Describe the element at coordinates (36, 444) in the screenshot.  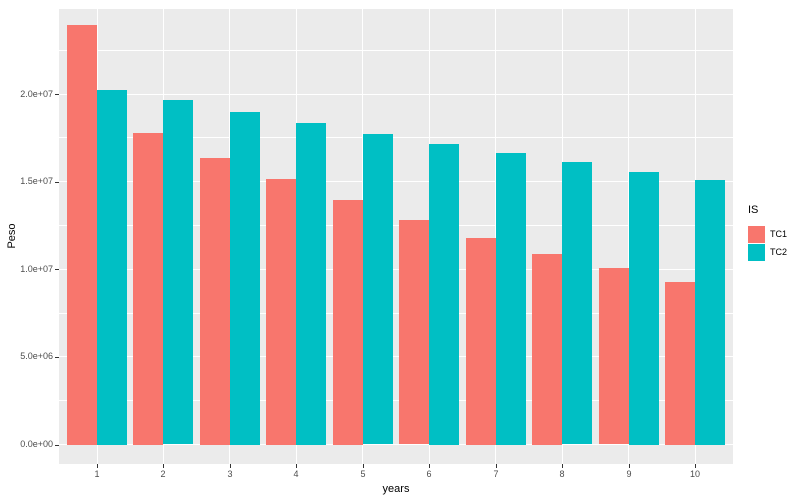
I see `y-tick-label: 0.0e+00` at that location.